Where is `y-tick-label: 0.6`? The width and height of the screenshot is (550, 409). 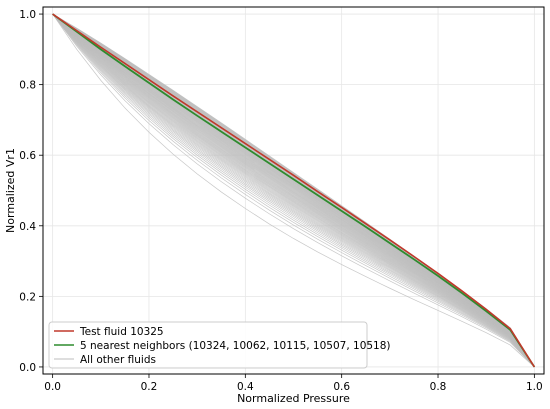
y-tick-label: 0.6 is located at coordinates (27, 156).